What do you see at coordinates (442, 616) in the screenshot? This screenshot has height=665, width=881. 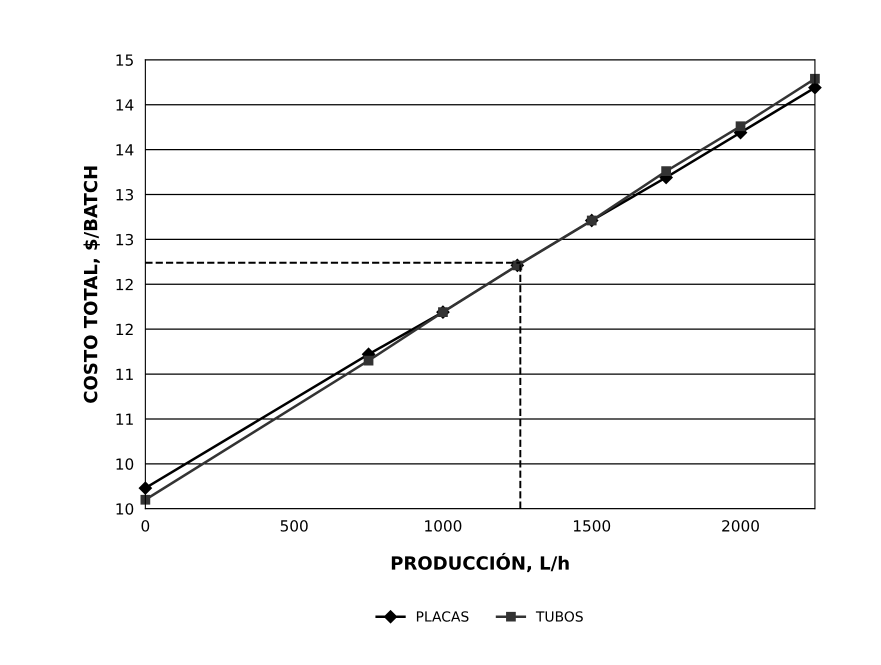 I see `legend-label: PLACAS` at bounding box center [442, 616].